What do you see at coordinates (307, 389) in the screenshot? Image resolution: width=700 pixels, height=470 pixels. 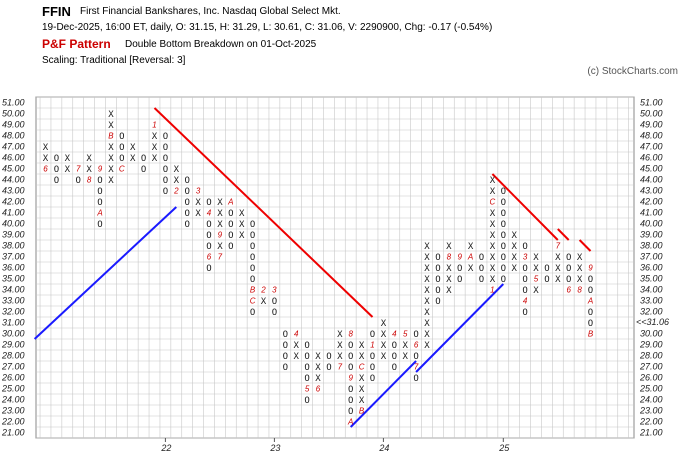 I see `month-marker: 5` at bounding box center [307, 389].